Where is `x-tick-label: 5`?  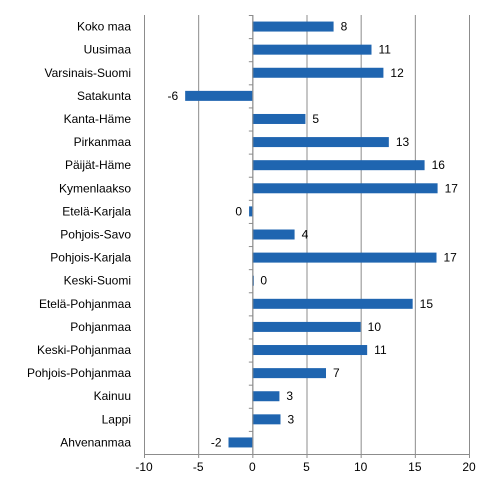
x-tick-label: 5 is located at coordinates (306, 467).